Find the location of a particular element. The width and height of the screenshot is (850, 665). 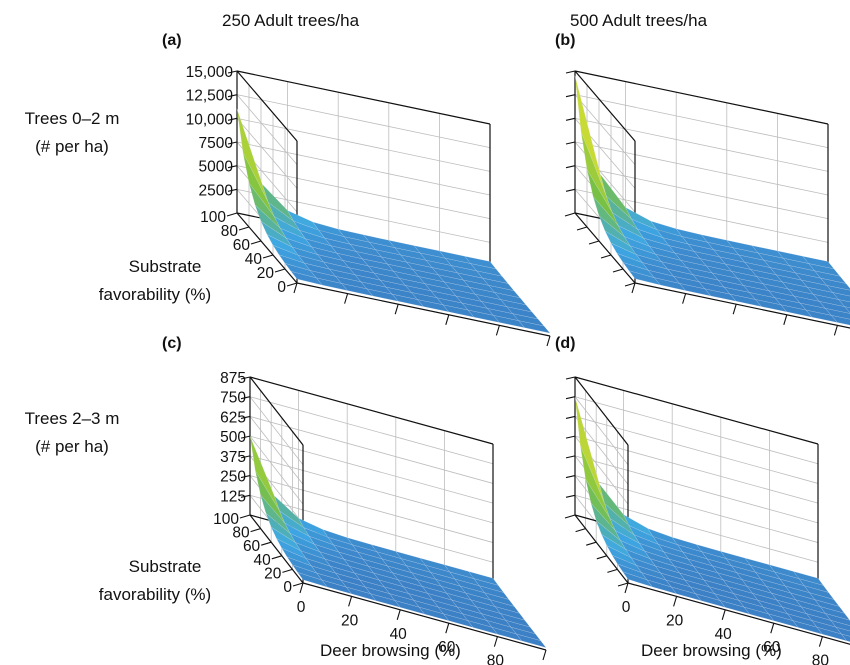

row-label-bottom-line1: Trees 2–3 m is located at coordinates (72, 418).